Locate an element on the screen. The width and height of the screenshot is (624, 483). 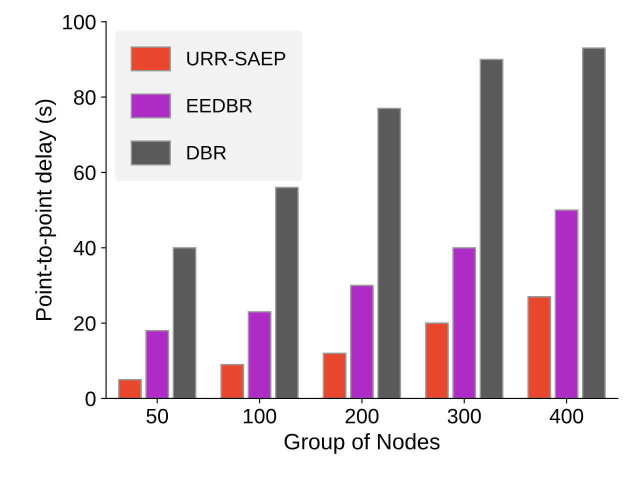
legend-label: EEDBR is located at coordinates (219, 105).